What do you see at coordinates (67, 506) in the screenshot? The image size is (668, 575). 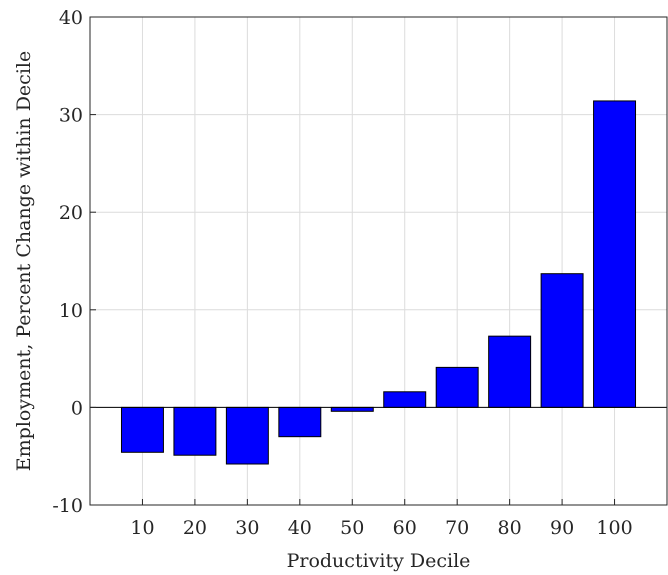 I see `y-tick-label: -10` at bounding box center [67, 506].